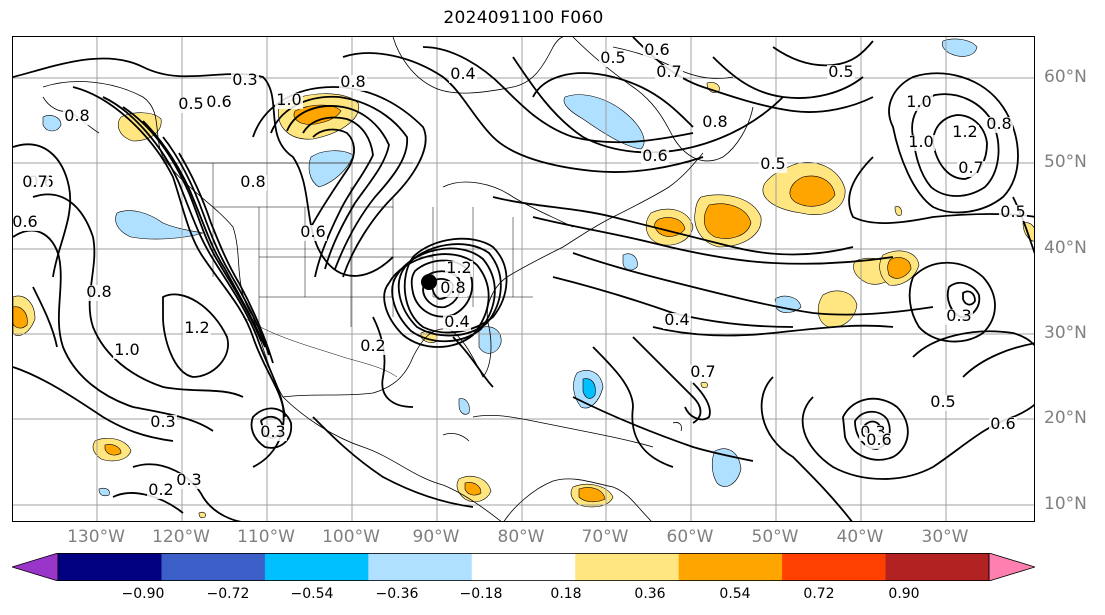 This screenshot has height=615, width=1105. I want to click on contour-label: 0.7, so click(668, 71).